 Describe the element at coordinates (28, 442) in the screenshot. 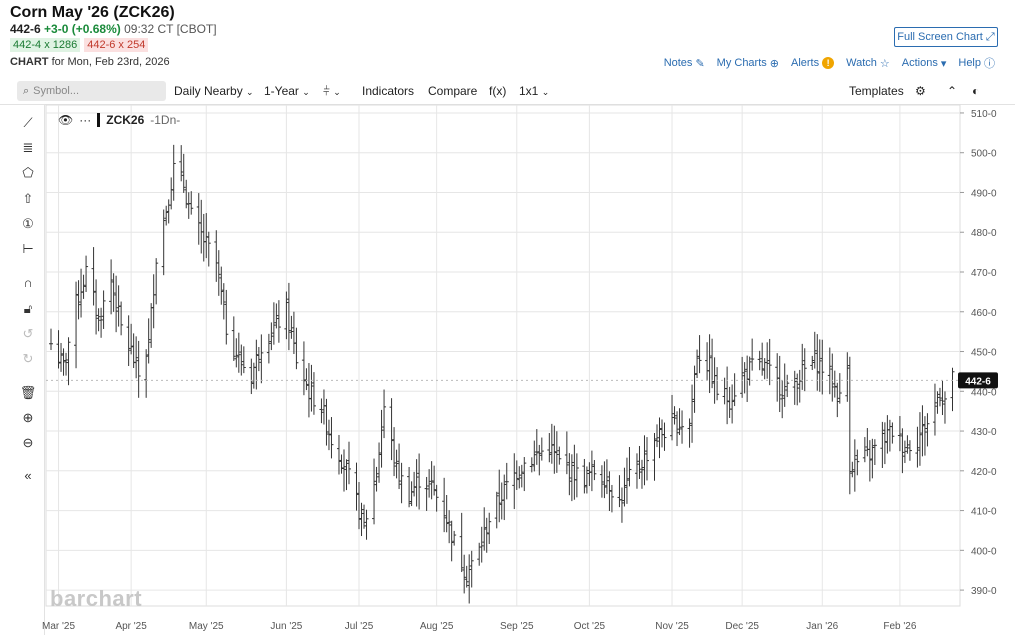

I see `zoom-out-icon: ⊖` at that location.